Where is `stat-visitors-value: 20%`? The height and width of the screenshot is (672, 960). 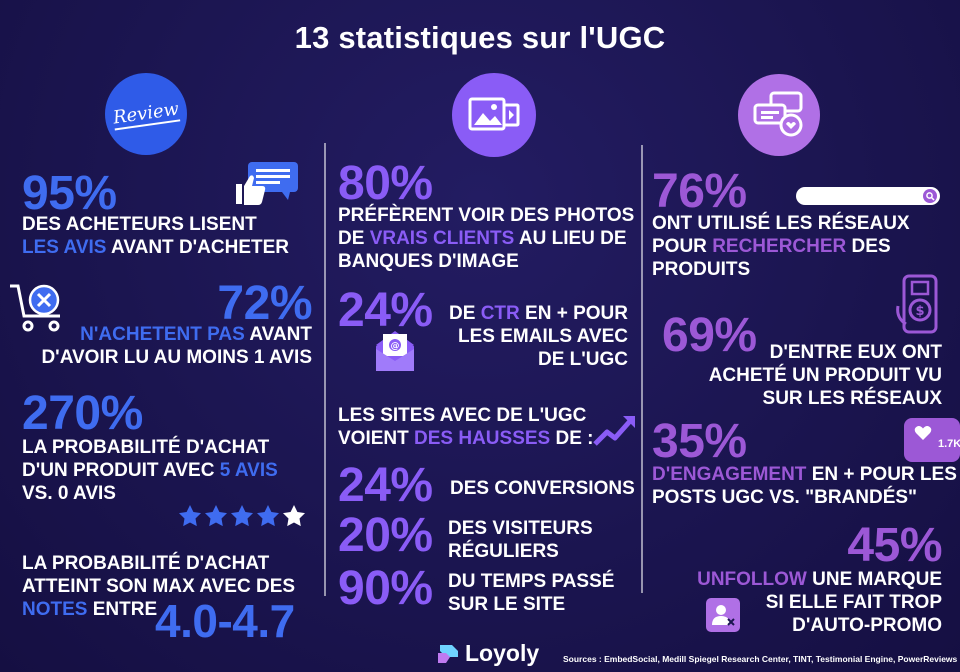
stat-visitors-value: 20% is located at coordinates (385, 535).